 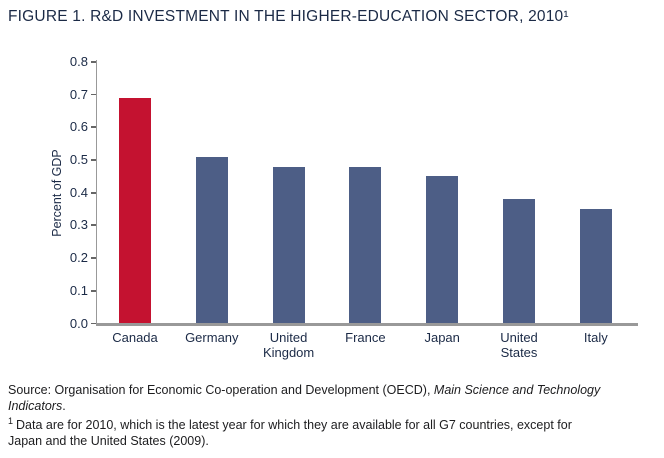 I want to click on y-tick-label-0.0: 0.0, so click(x=78, y=323).